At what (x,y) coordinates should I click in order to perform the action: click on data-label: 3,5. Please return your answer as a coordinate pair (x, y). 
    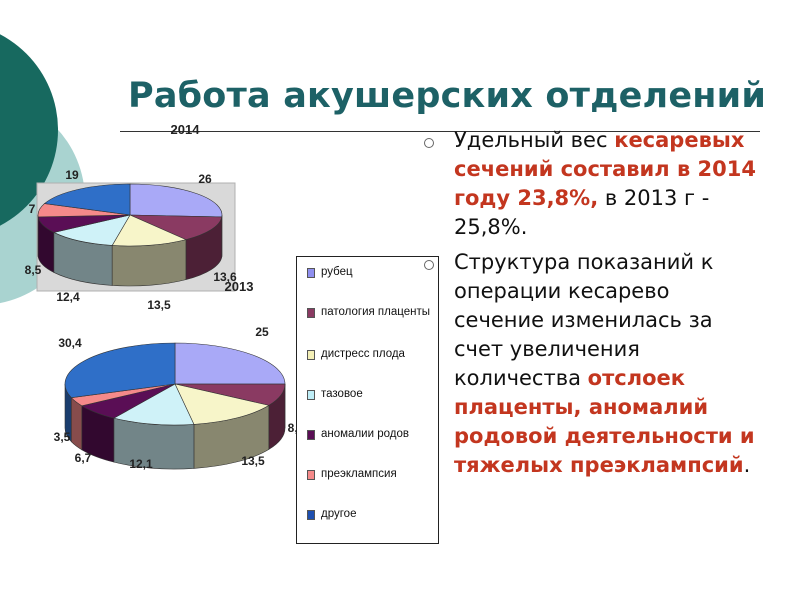
    Looking at the image, I should click on (62, 437).